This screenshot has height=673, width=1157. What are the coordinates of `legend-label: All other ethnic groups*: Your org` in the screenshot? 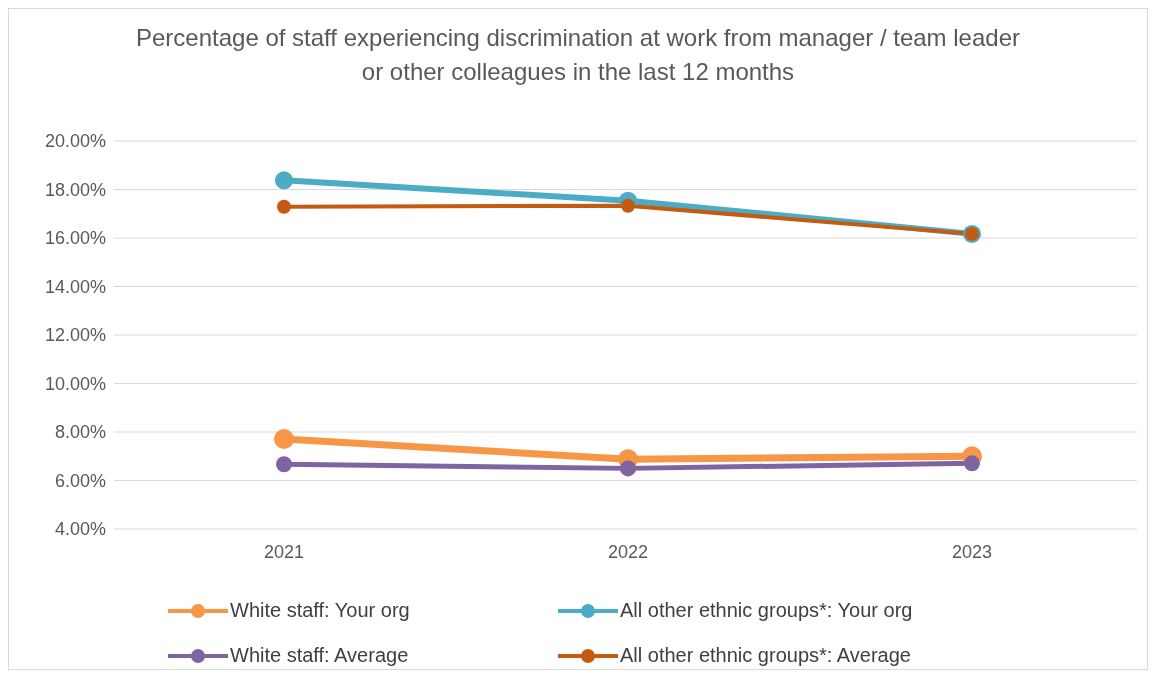 It's located at (766, 610).